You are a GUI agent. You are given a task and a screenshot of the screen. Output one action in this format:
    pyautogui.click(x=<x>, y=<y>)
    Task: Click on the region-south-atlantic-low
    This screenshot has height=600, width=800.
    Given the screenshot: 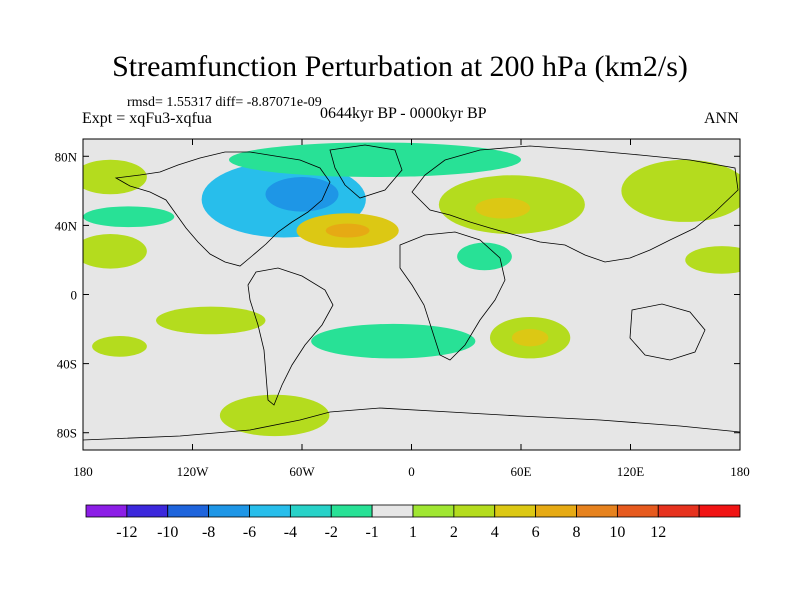 What is the action you would take?
    pyautogui.click(x=393, y=341)
    